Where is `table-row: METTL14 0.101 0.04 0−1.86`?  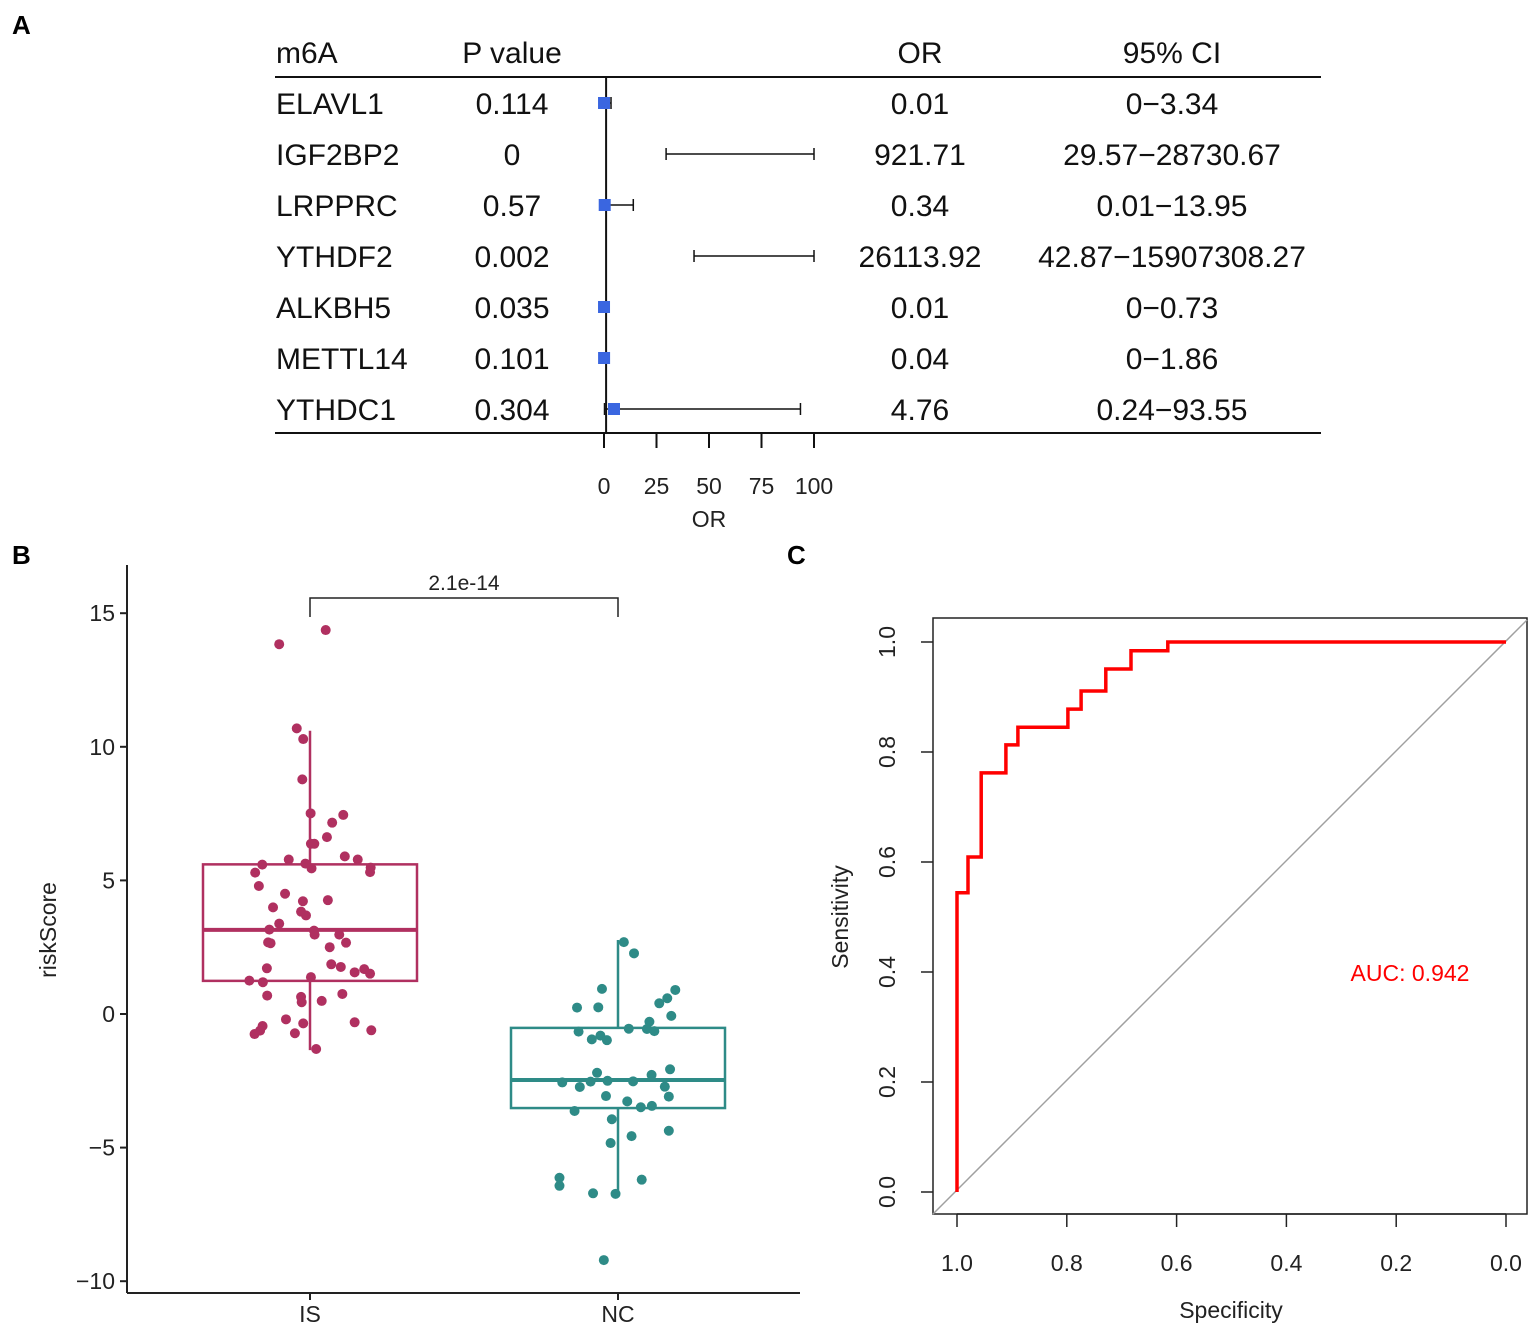 table-row: METTL14 0.101 0.04 0−1.86 is located at coordinates (747, 359).